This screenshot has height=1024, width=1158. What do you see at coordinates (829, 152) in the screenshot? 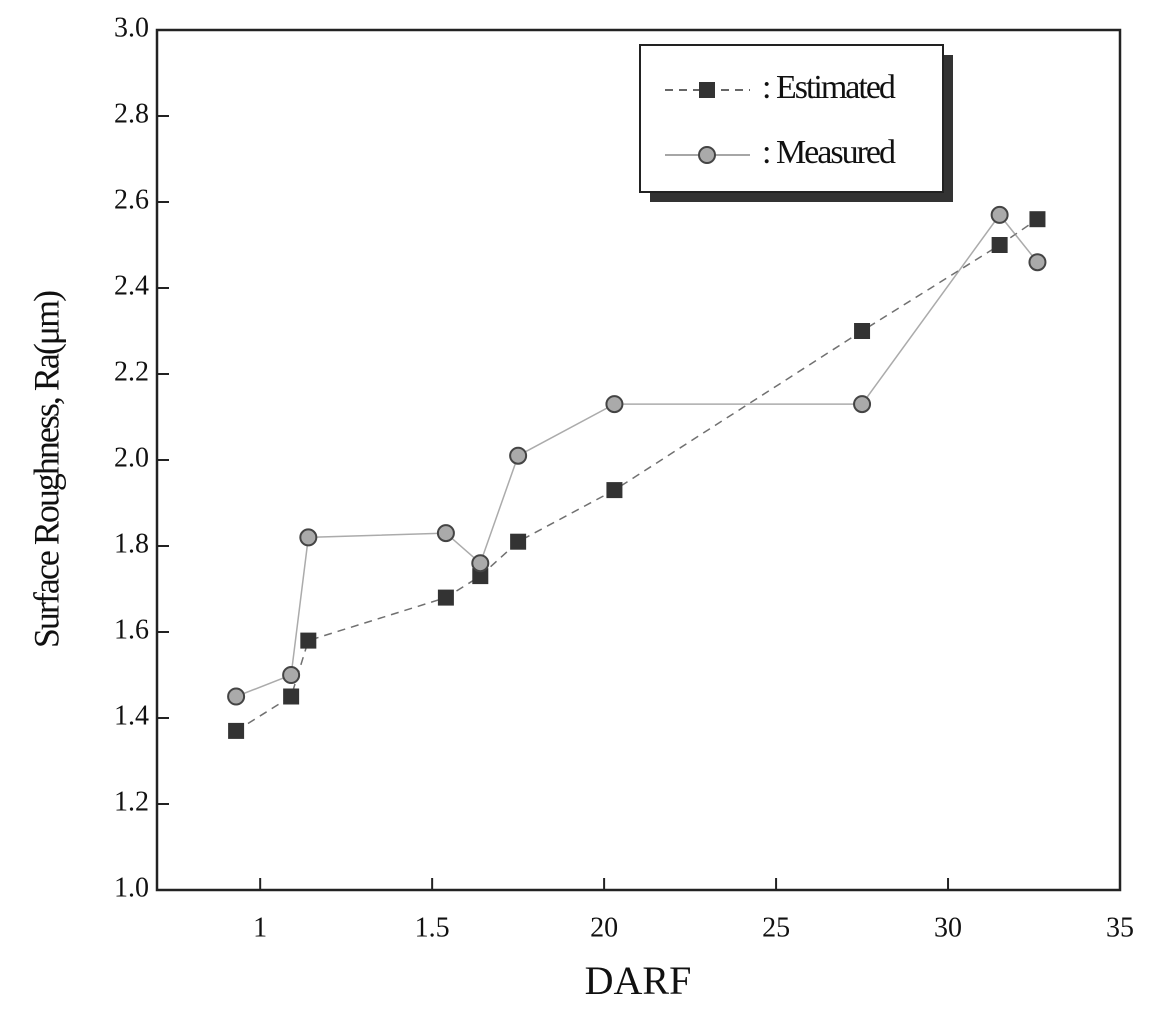
I see `legend-label: : Measured` at bounding box center [829, 152].